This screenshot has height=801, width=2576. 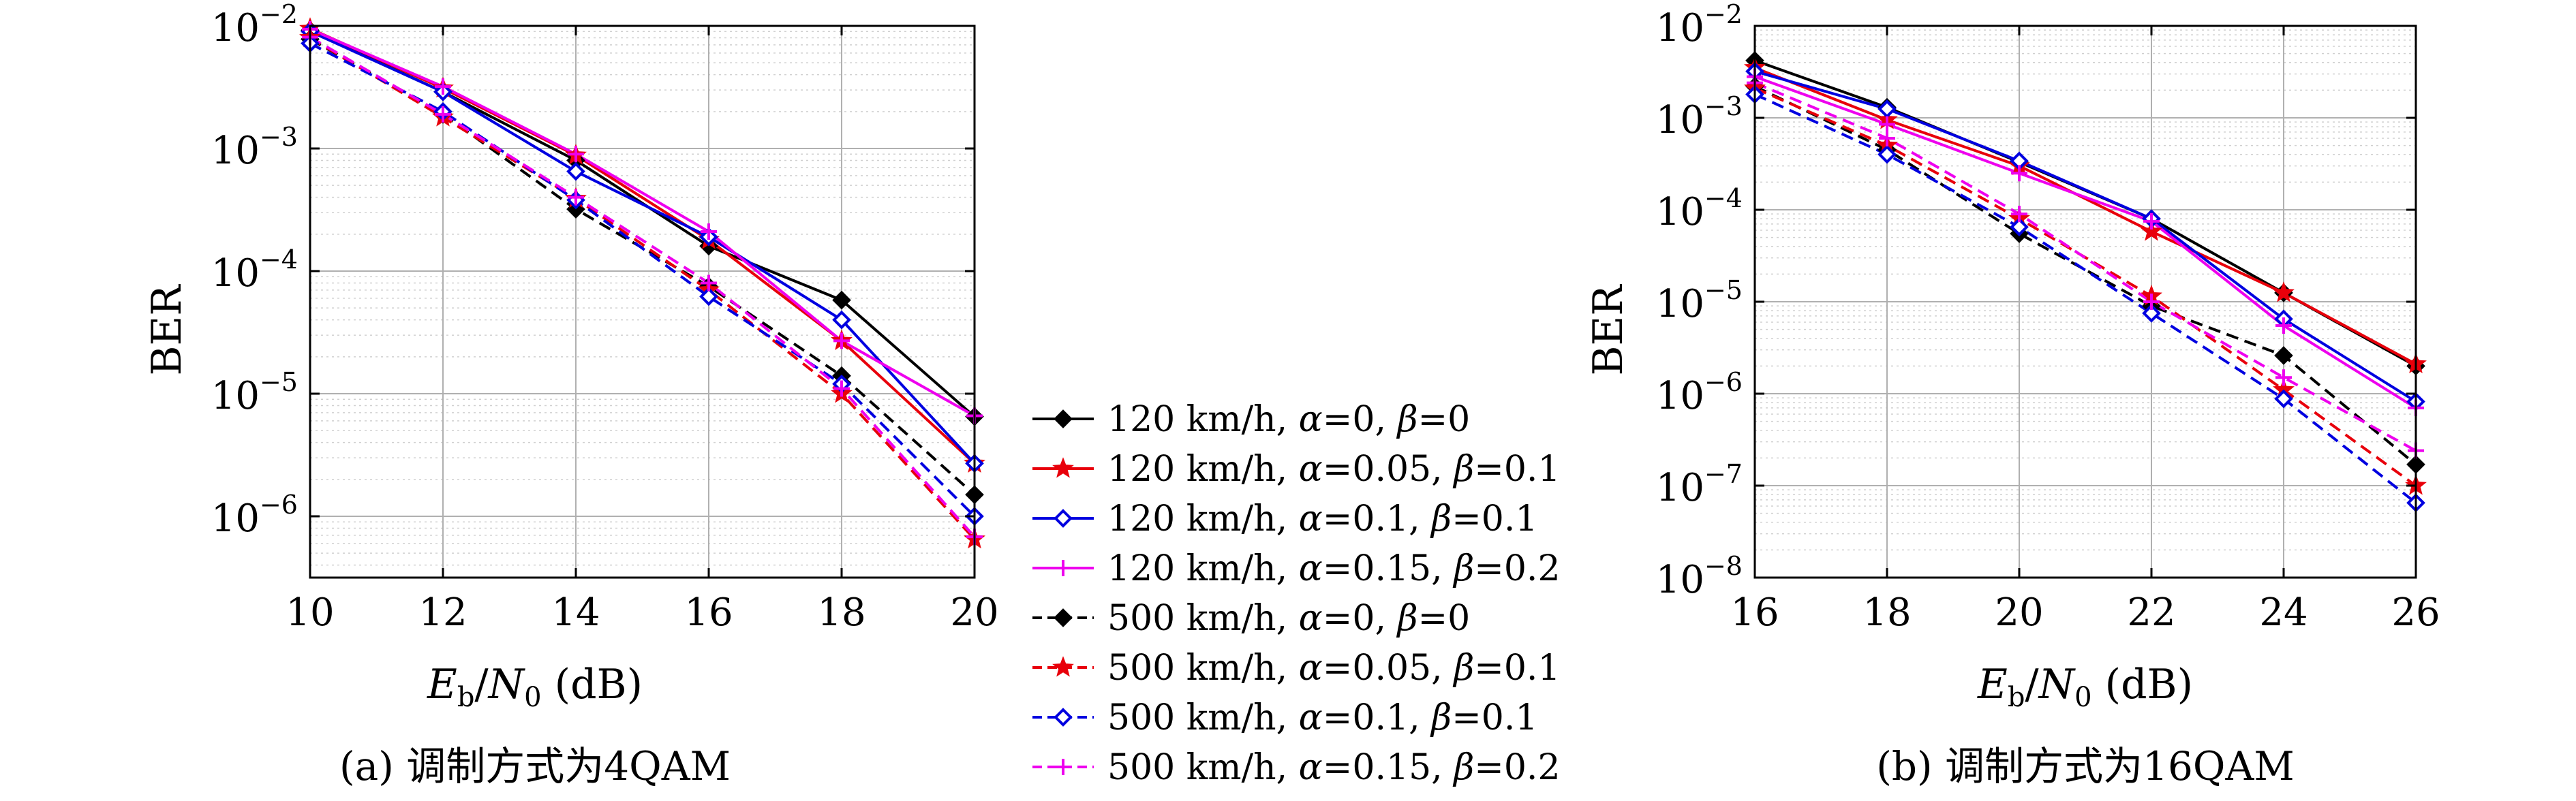 I want to click on legend-item: 500 km/h, α=0, β=0, so click(x=1251, y=618).